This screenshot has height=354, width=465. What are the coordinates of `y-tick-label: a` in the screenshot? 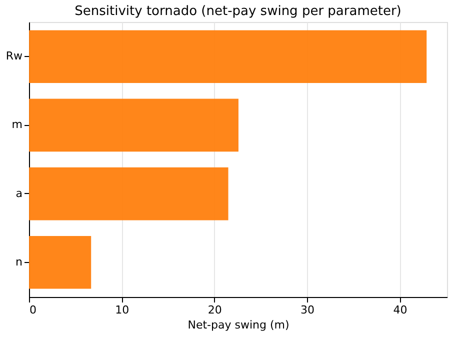 It's located at (19, 193).